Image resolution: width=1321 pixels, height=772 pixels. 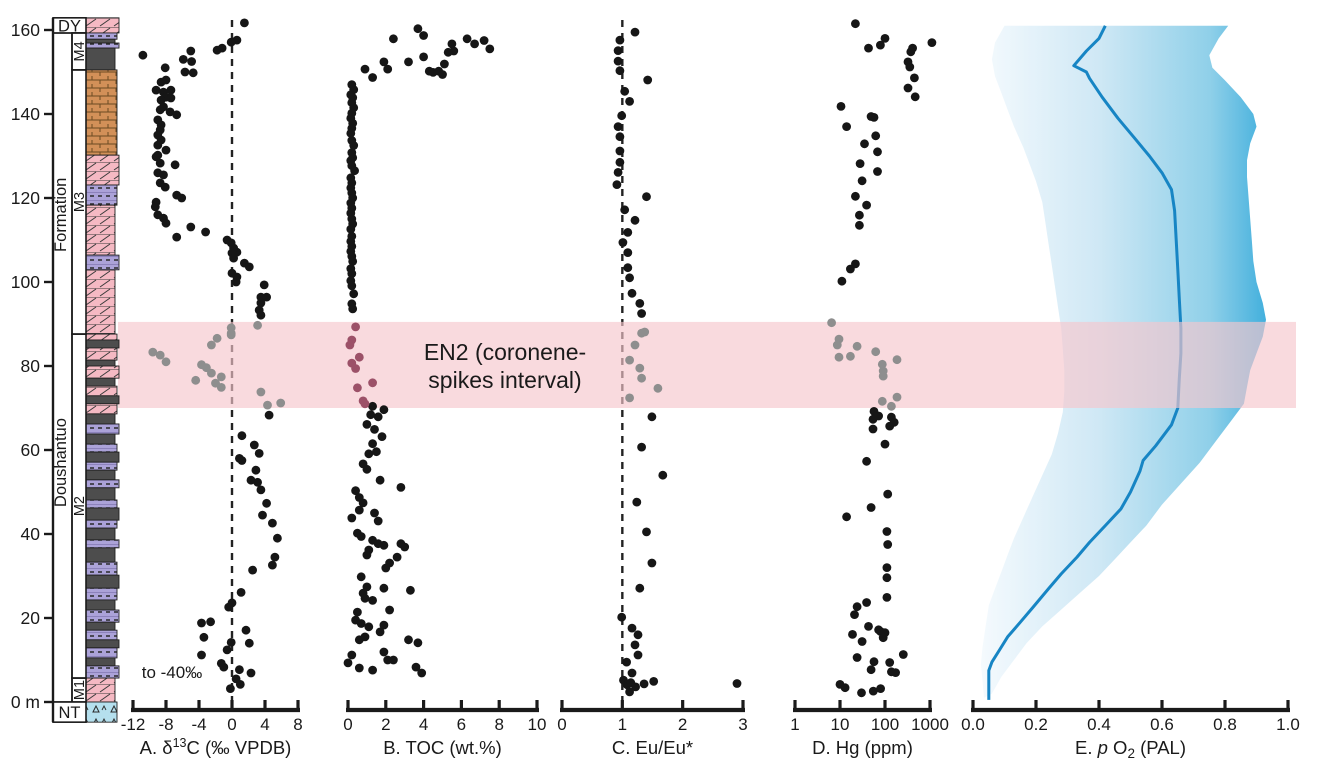 What do you see at coordinates (198, 724) in the screenshot?
I see `axis-tick-label: -4` at bounding box center [198, 724].